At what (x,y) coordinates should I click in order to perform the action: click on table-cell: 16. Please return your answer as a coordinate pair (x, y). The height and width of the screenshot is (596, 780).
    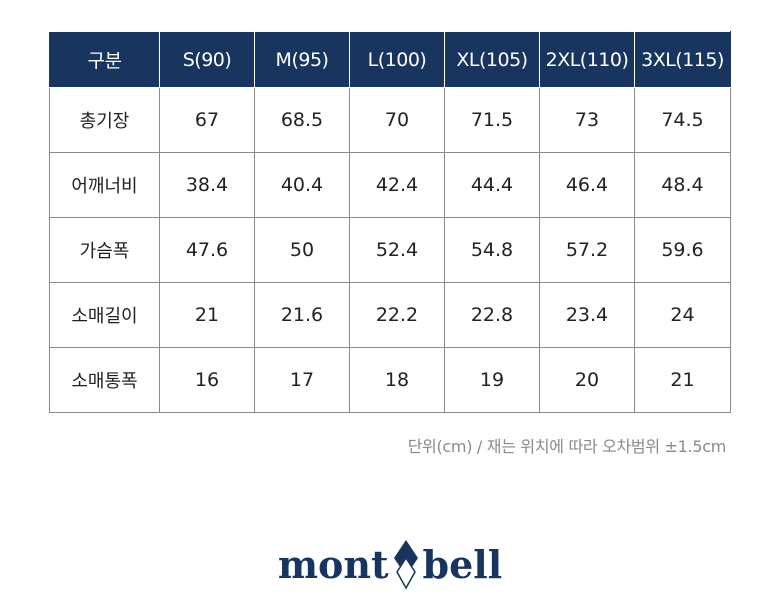
    Looking at the image, I should click on (207, 380).